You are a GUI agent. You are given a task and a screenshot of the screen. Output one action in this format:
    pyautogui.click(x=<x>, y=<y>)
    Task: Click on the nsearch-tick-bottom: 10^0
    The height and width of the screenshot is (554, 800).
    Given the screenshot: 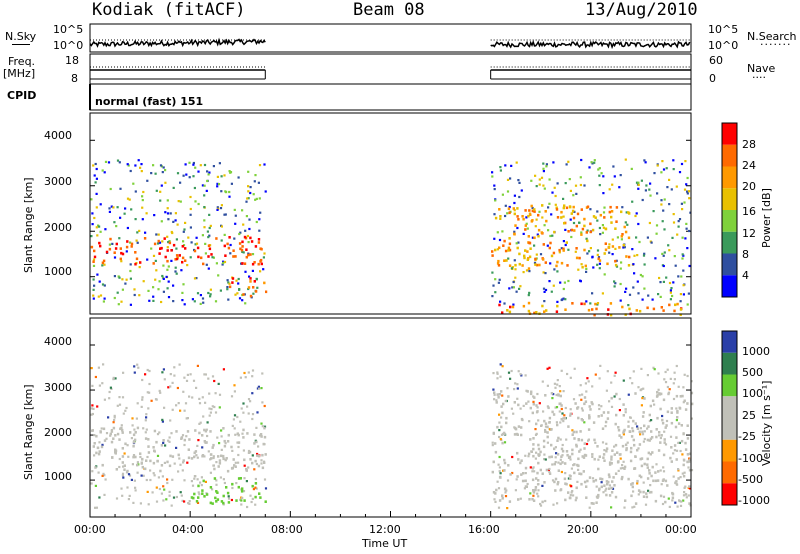 What is the action you would take?
    pyautogui.click(x=723, y=45)
    